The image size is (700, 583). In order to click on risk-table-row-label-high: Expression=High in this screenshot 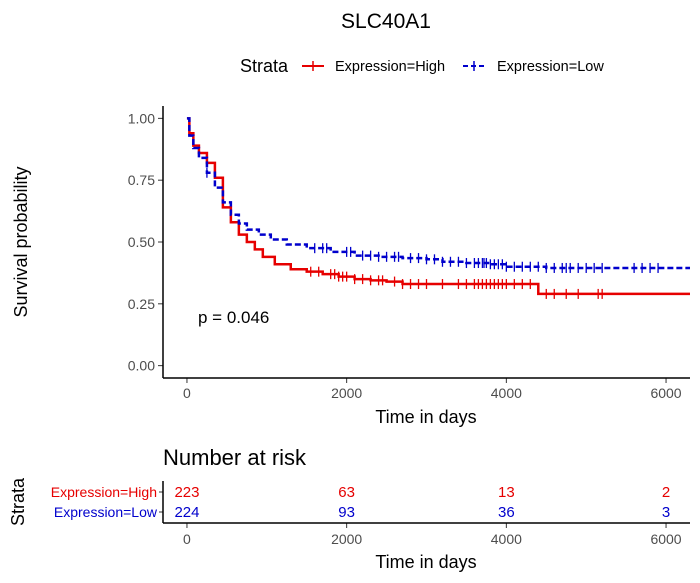, I will do `click(104, 492)`.